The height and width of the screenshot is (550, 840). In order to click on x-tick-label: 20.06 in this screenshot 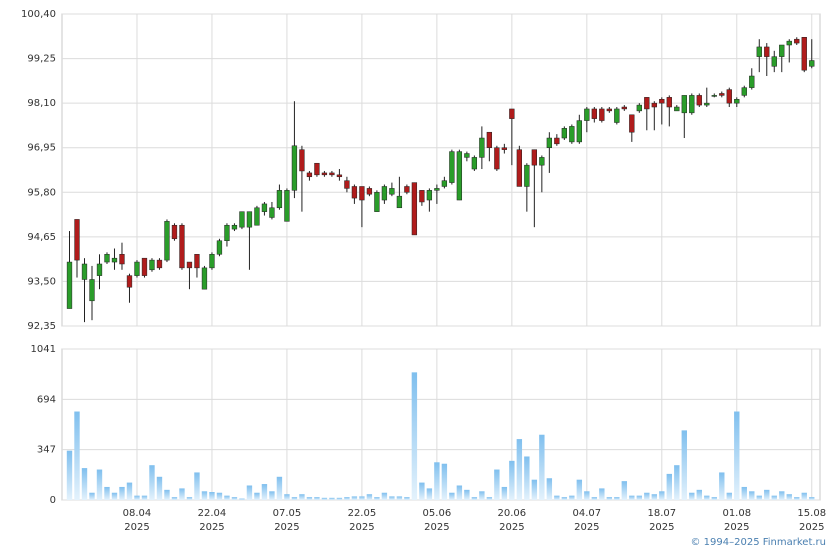, I will do `click(512, 513)`.